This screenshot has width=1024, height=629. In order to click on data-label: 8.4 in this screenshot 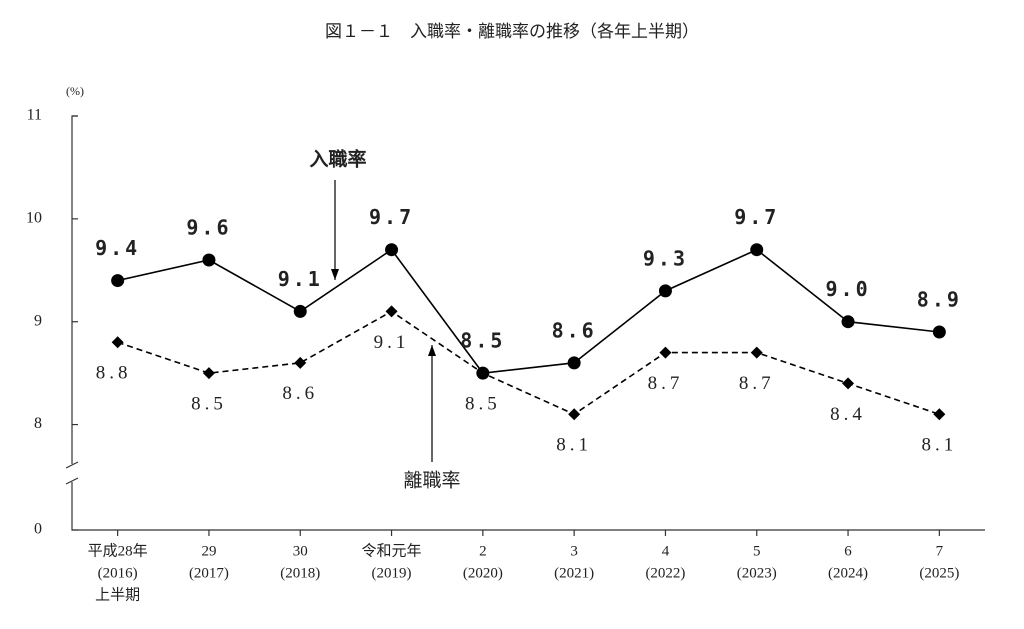, I will do `click(848, 414)`.